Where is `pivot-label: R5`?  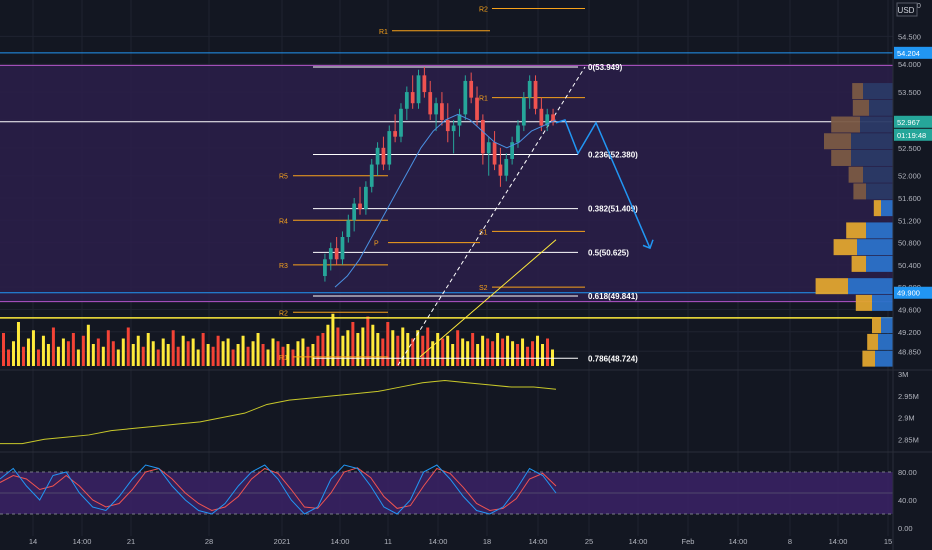
pivot-label: R5 is located at coordinates (283, 177).